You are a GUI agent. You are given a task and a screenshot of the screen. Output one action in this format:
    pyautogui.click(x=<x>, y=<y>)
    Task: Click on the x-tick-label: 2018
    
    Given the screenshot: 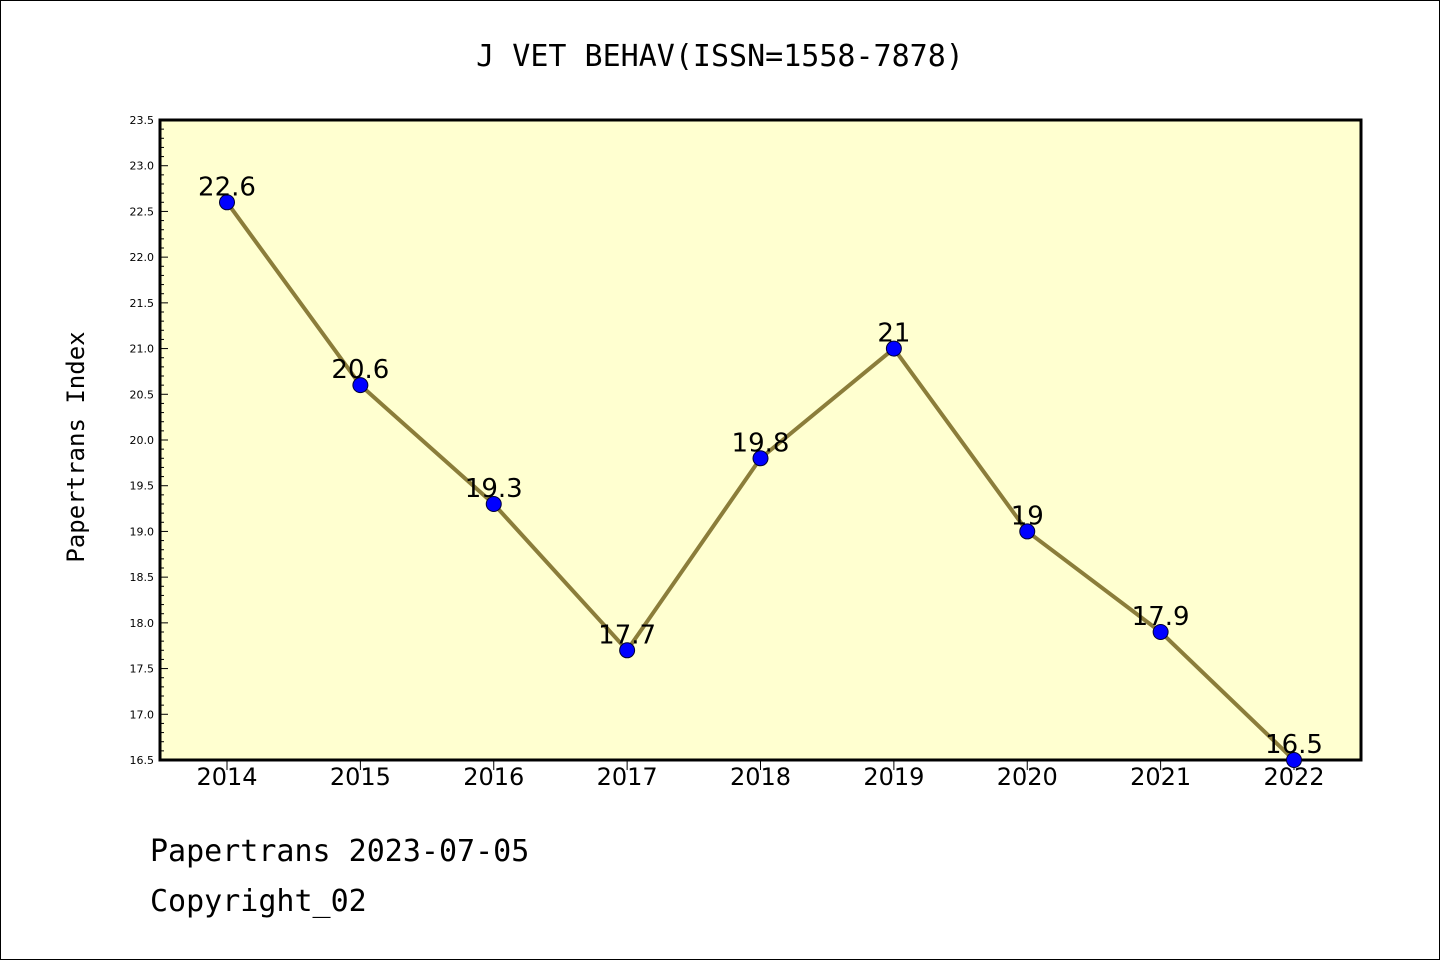 What is the action you would take?
    pyautogui.click(x=760, y=777)
    